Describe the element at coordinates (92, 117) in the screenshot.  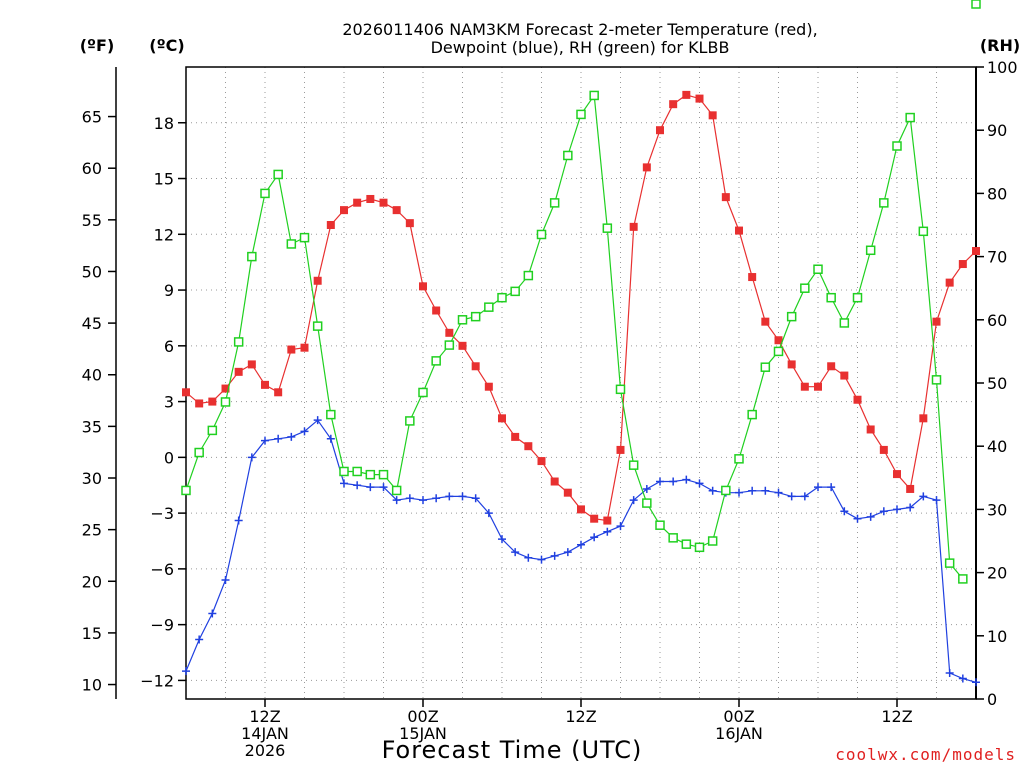
I see `fahrenheit-tick-label: 65` at that location.